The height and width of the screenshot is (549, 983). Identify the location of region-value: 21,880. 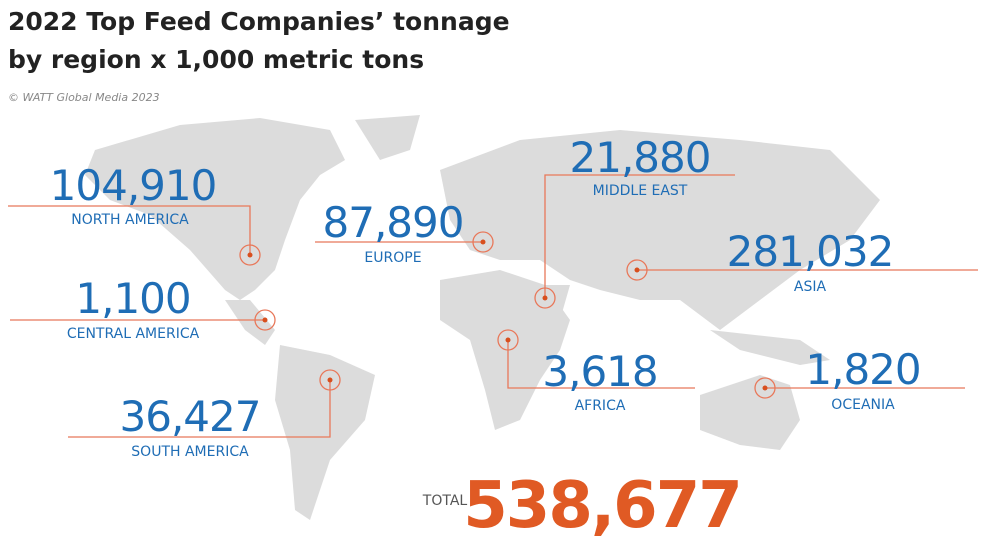
(640, 157).